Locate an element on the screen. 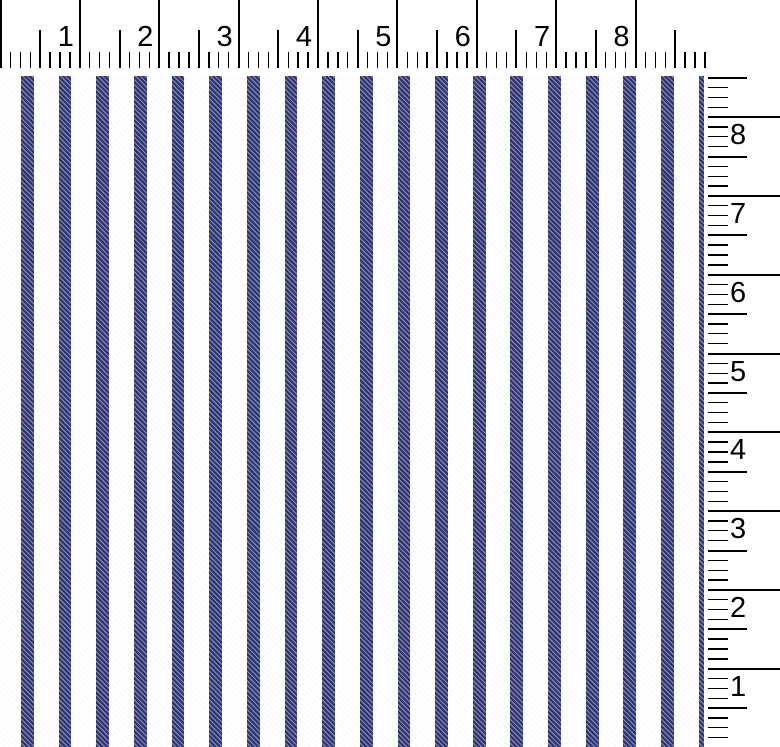 This screenshot has width=780, height=747. fabric-selvage-stripe is located at coordinates (701, 411).